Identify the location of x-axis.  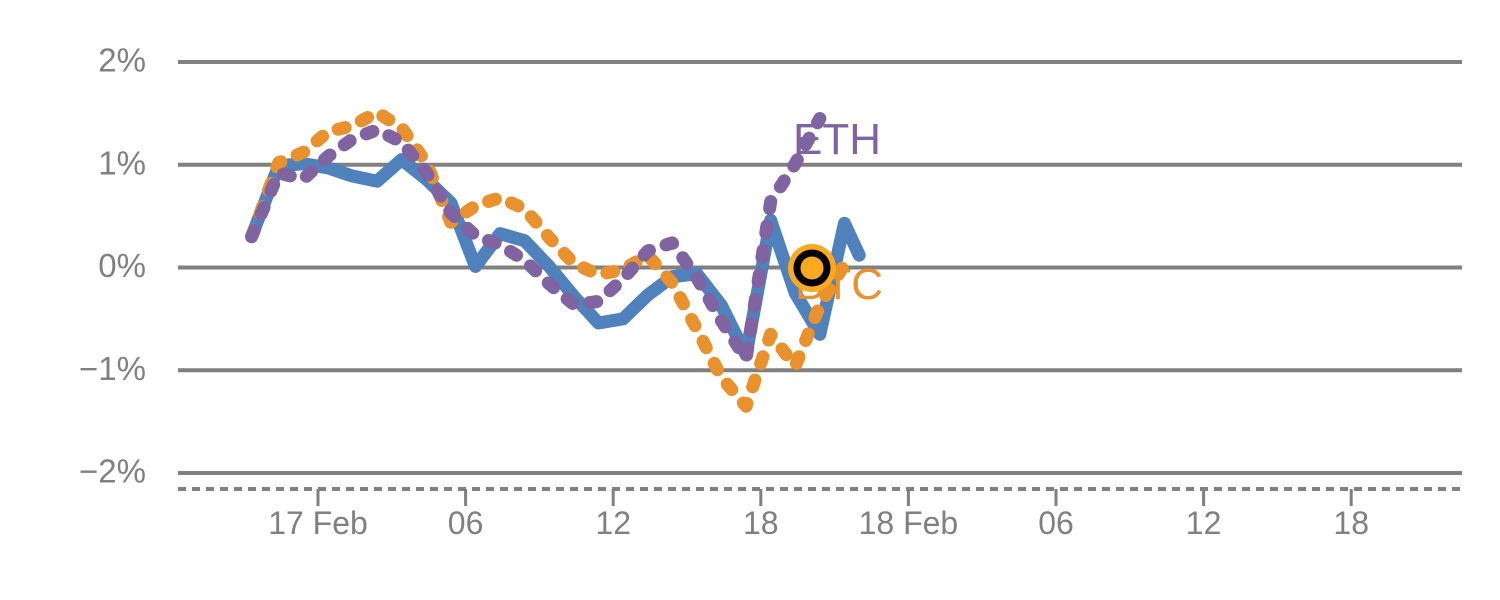
(820, 496).